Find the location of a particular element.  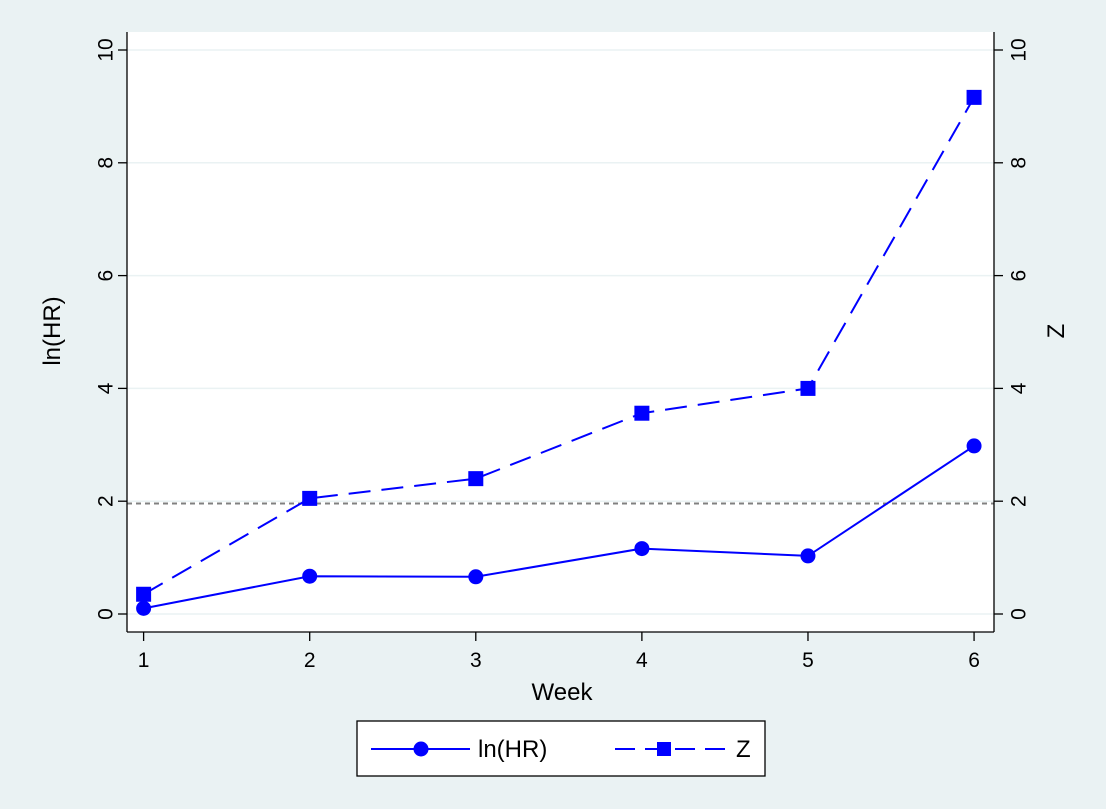

legend-label-lnhr: ln(HR) is located at coordinates (512, 749).